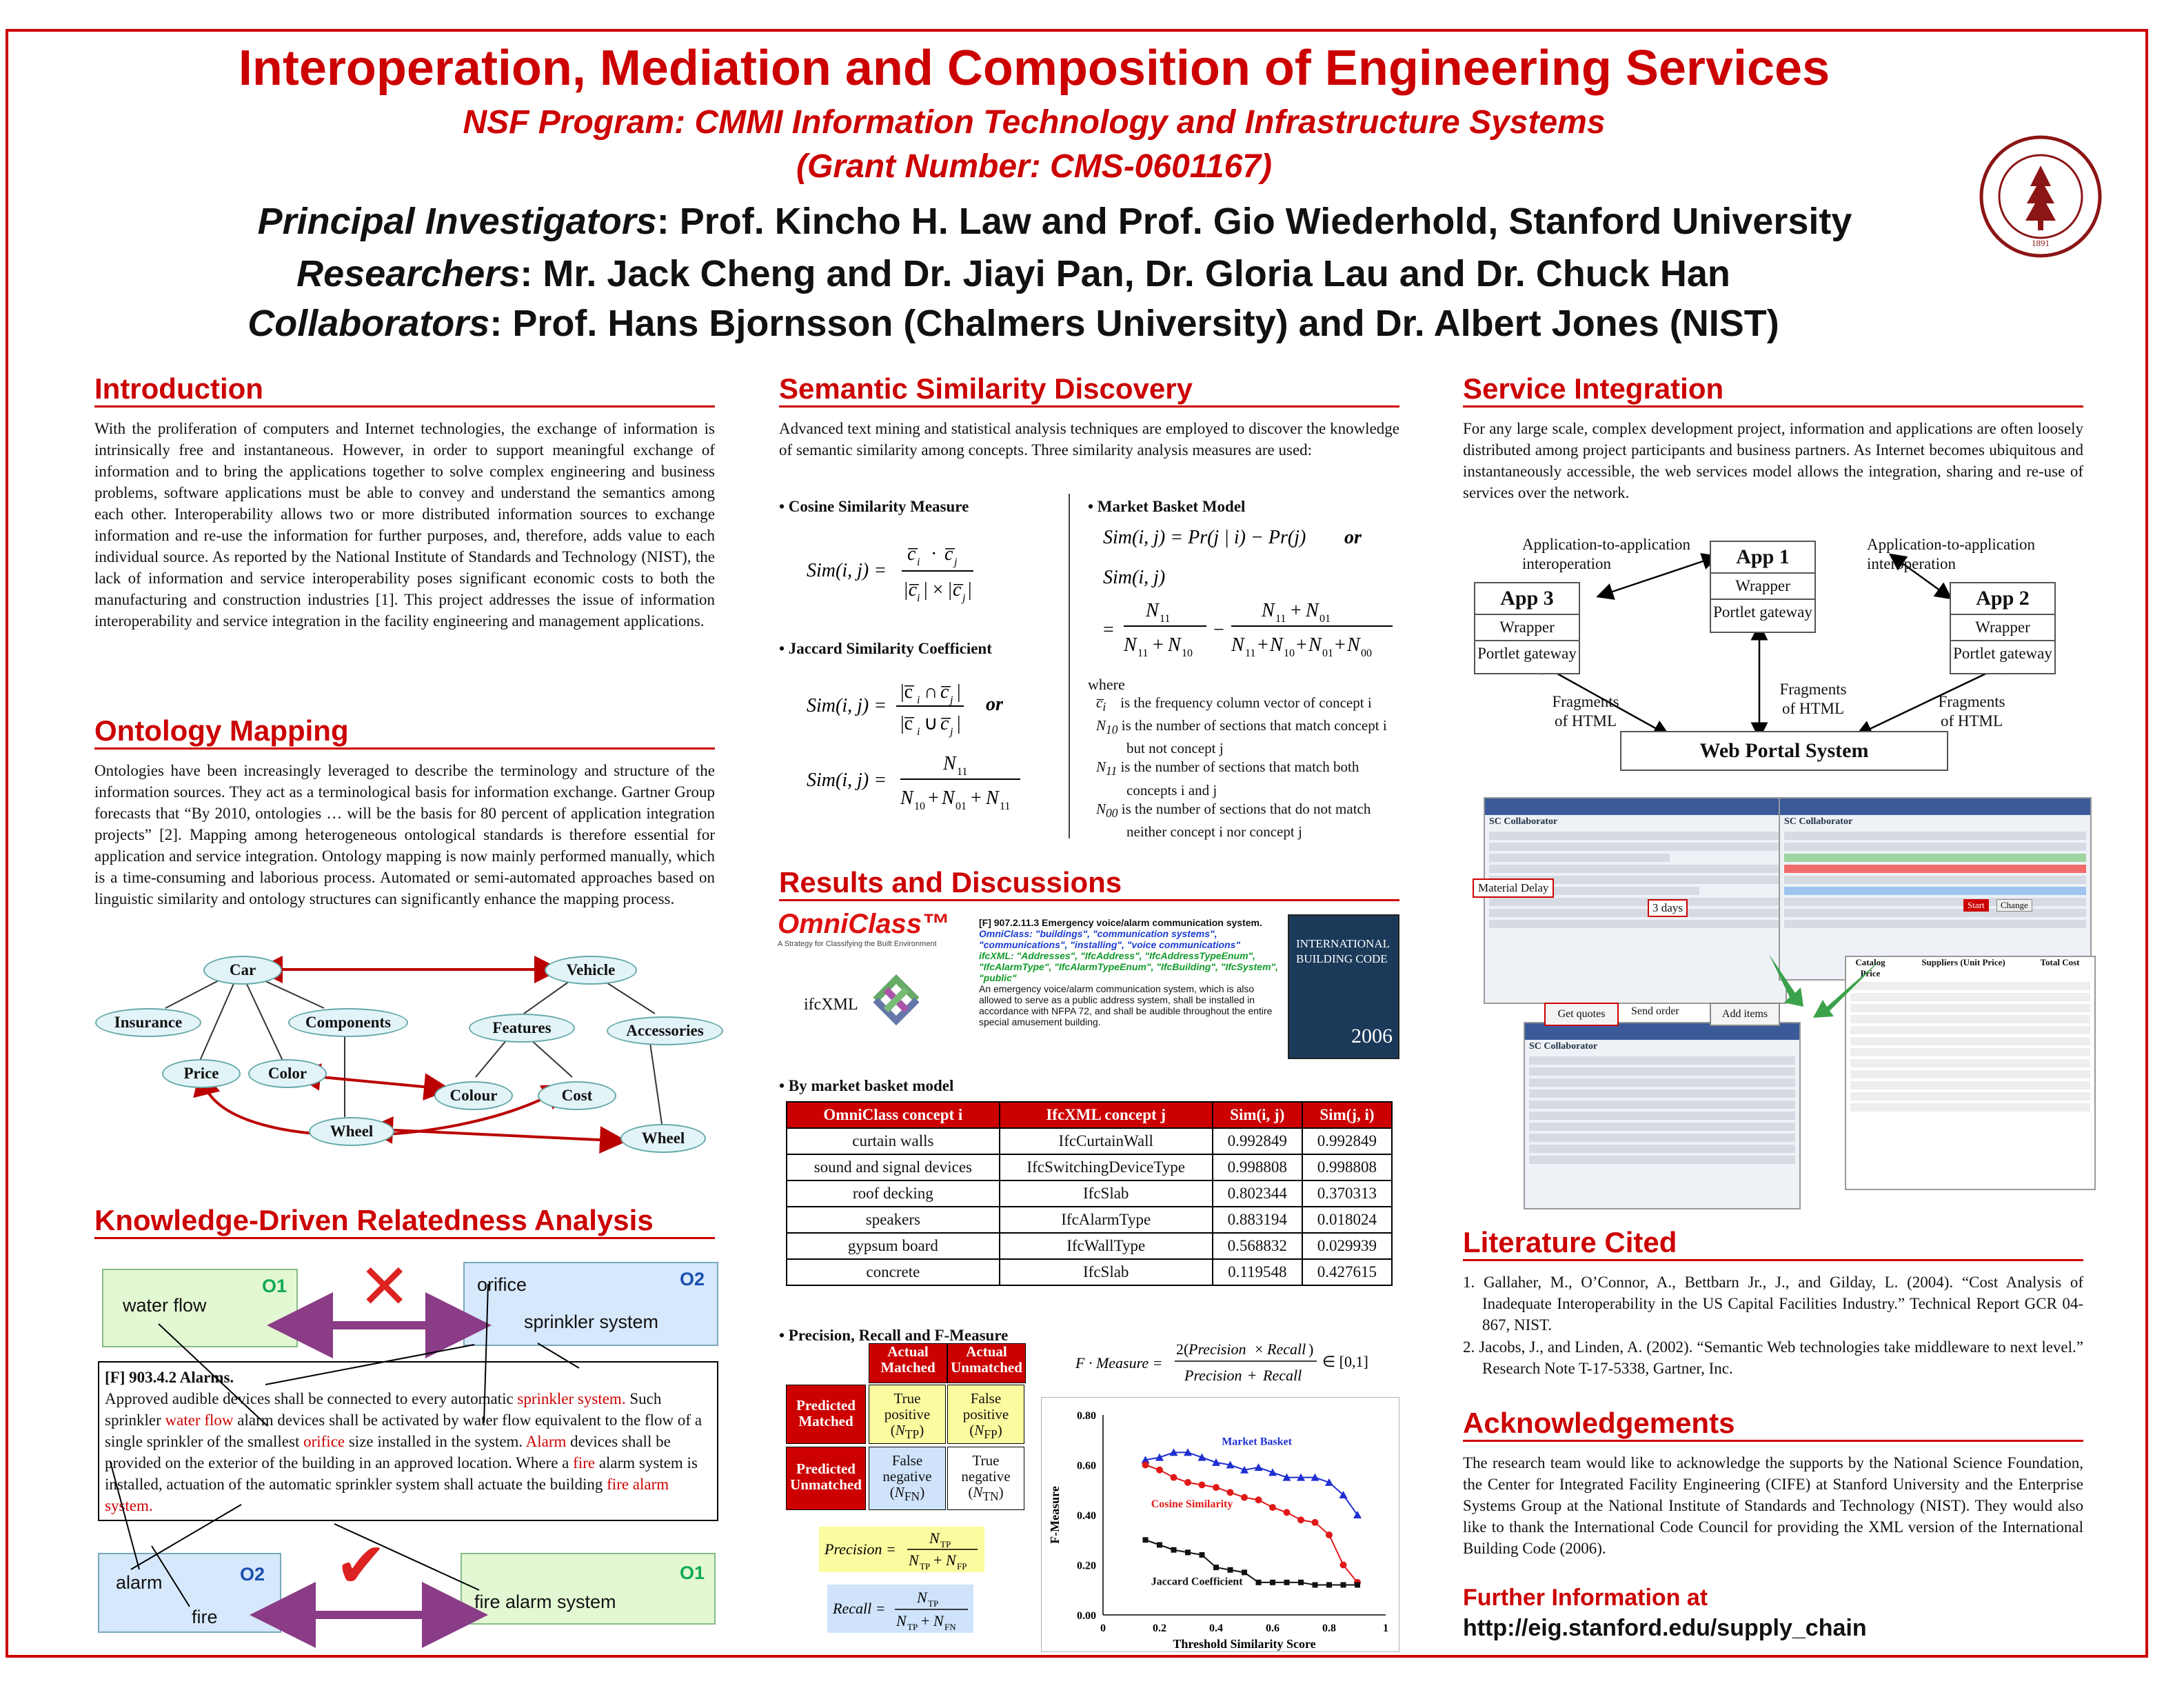 This screenshot has width=2184, height=1688. Describe the element at coordinates (2003, 628) in the screenshot. I see `app2-box: App 2 Wrapper Portlet gateway` at that location.